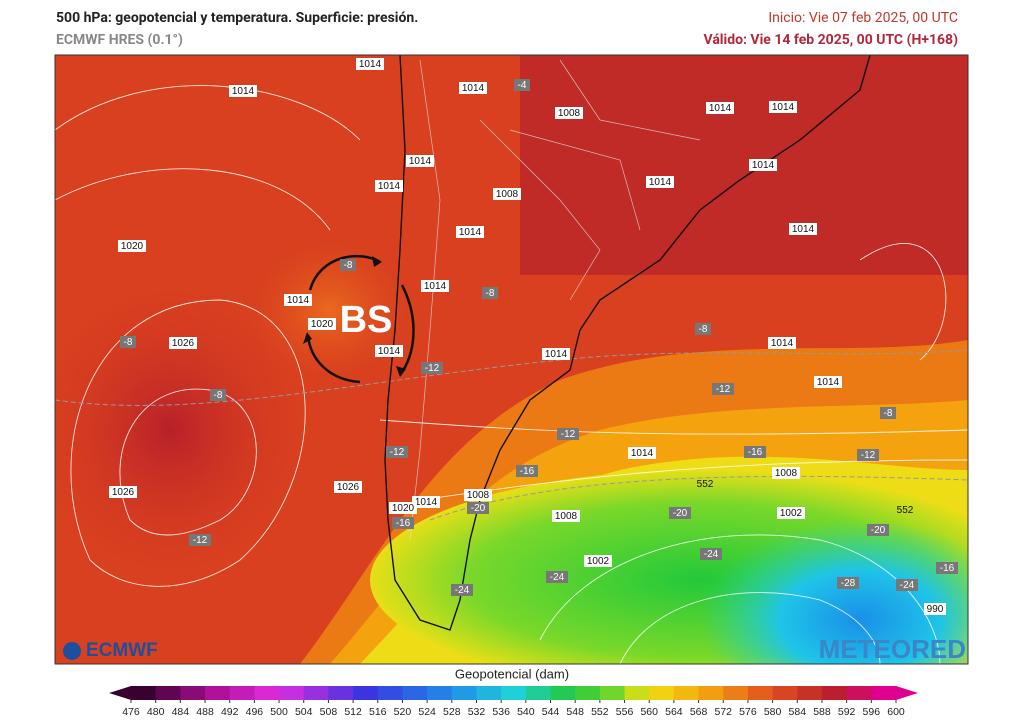 The width and height of the screenshot is (1024, 720). I want to click on colorbar-tick-label: 488, so click(205, 712).